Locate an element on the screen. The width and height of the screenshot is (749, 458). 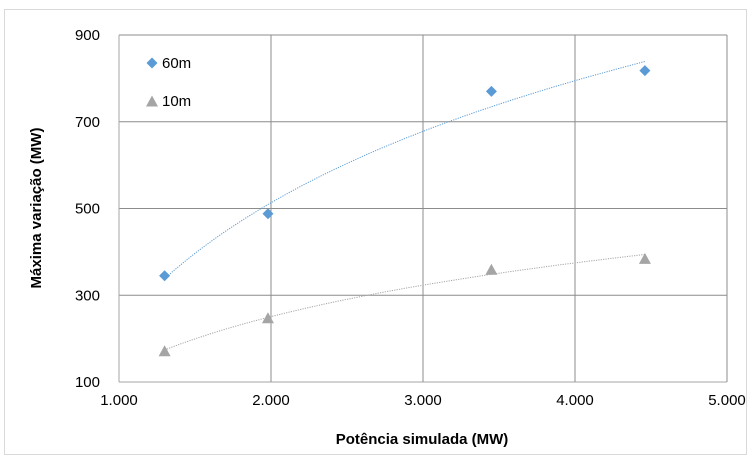
y-tick-label: 700 is located at coordinates (87, 122).